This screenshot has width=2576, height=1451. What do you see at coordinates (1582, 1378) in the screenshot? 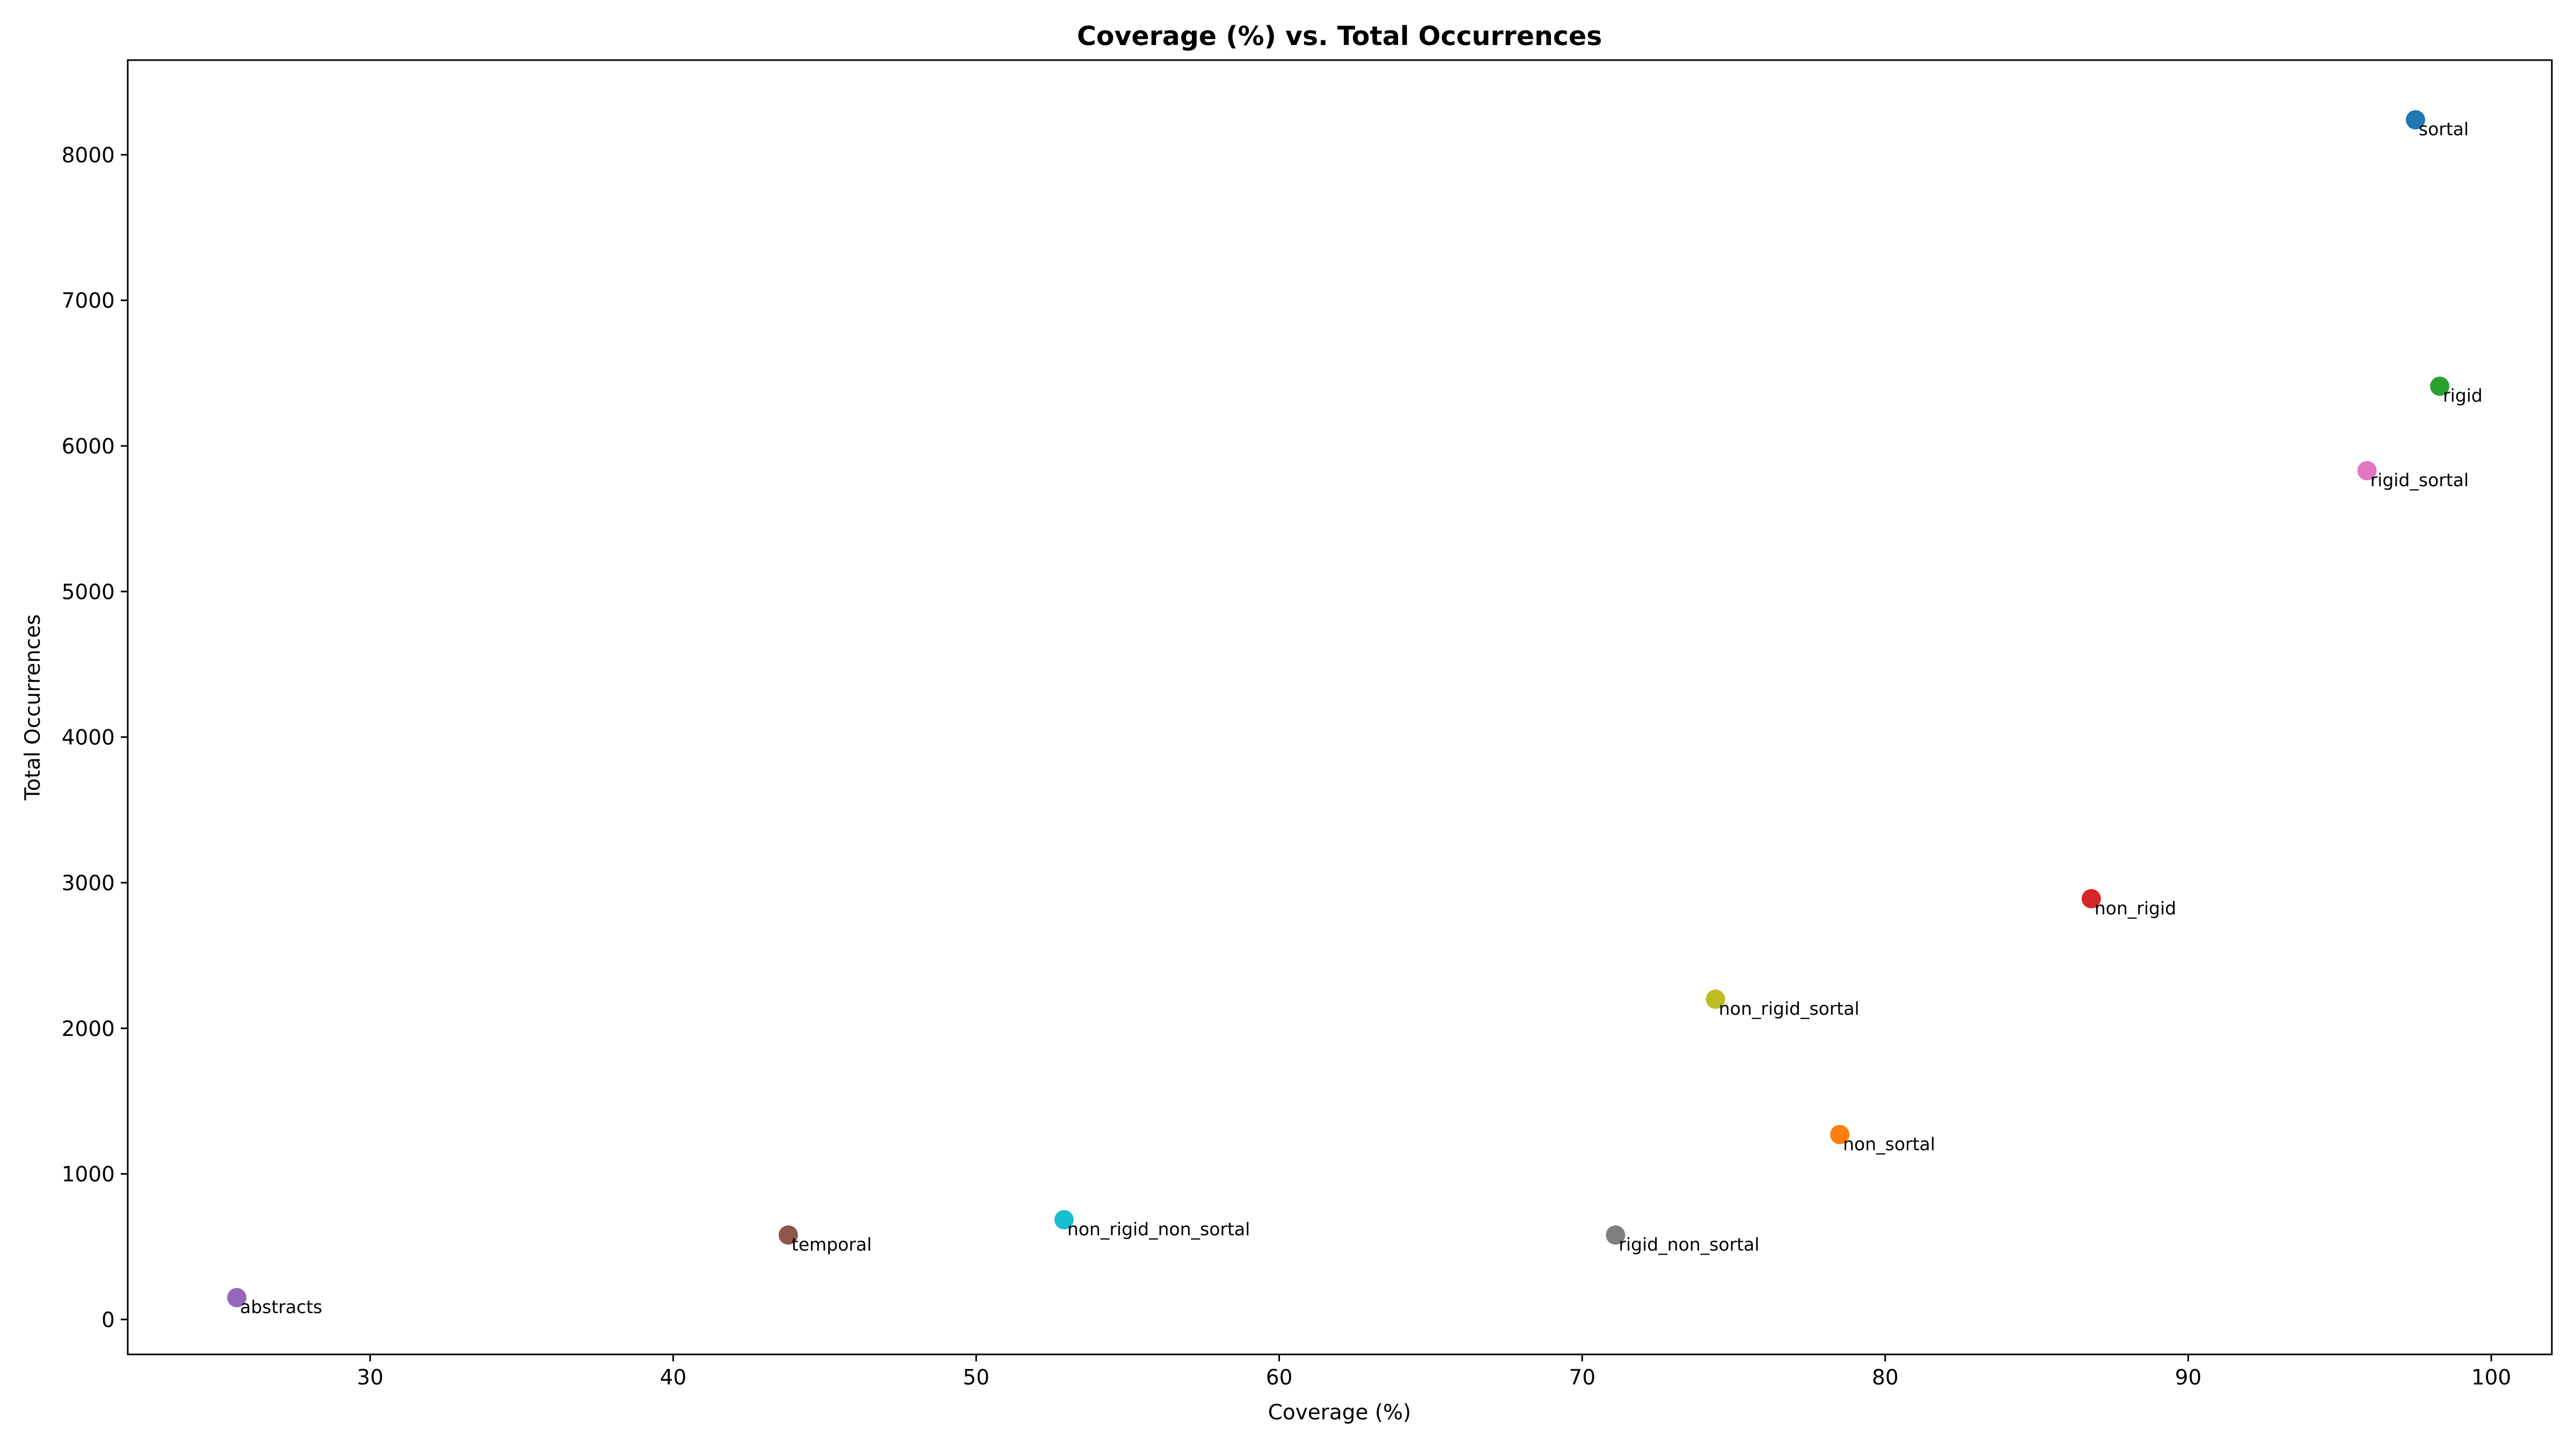
I see `x-tick-label: 70` at bounding box center [1582, 1378].